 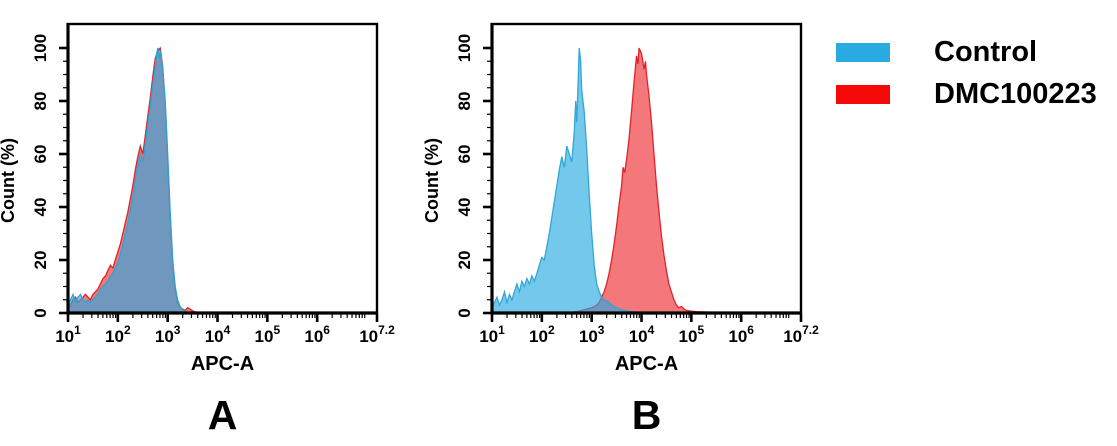 I want to click on legend-item-control: Control, so click(x=966, y=52).